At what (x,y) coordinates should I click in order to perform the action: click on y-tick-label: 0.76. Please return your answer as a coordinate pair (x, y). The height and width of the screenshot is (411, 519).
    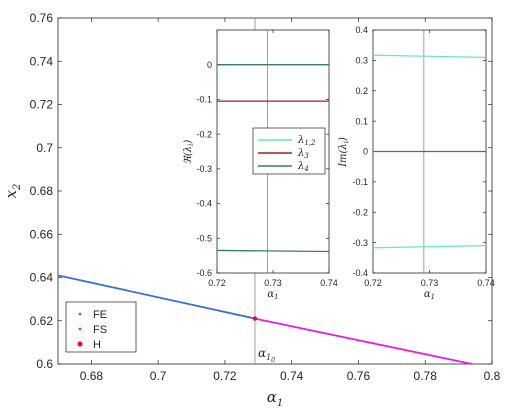
    Looking at the image, I should click on (42, 18).